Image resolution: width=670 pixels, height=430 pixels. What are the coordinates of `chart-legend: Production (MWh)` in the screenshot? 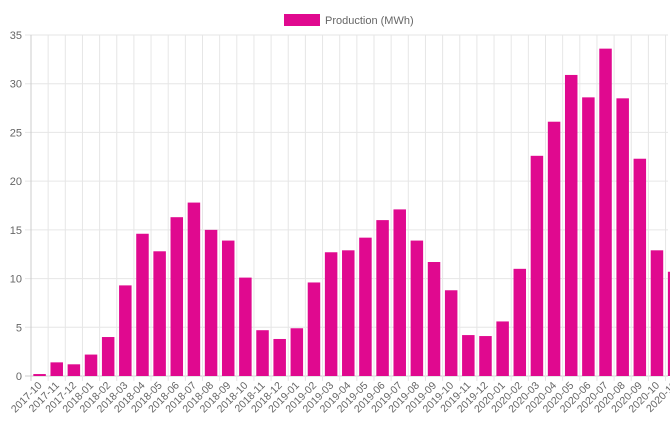 It's located at (349, 20).